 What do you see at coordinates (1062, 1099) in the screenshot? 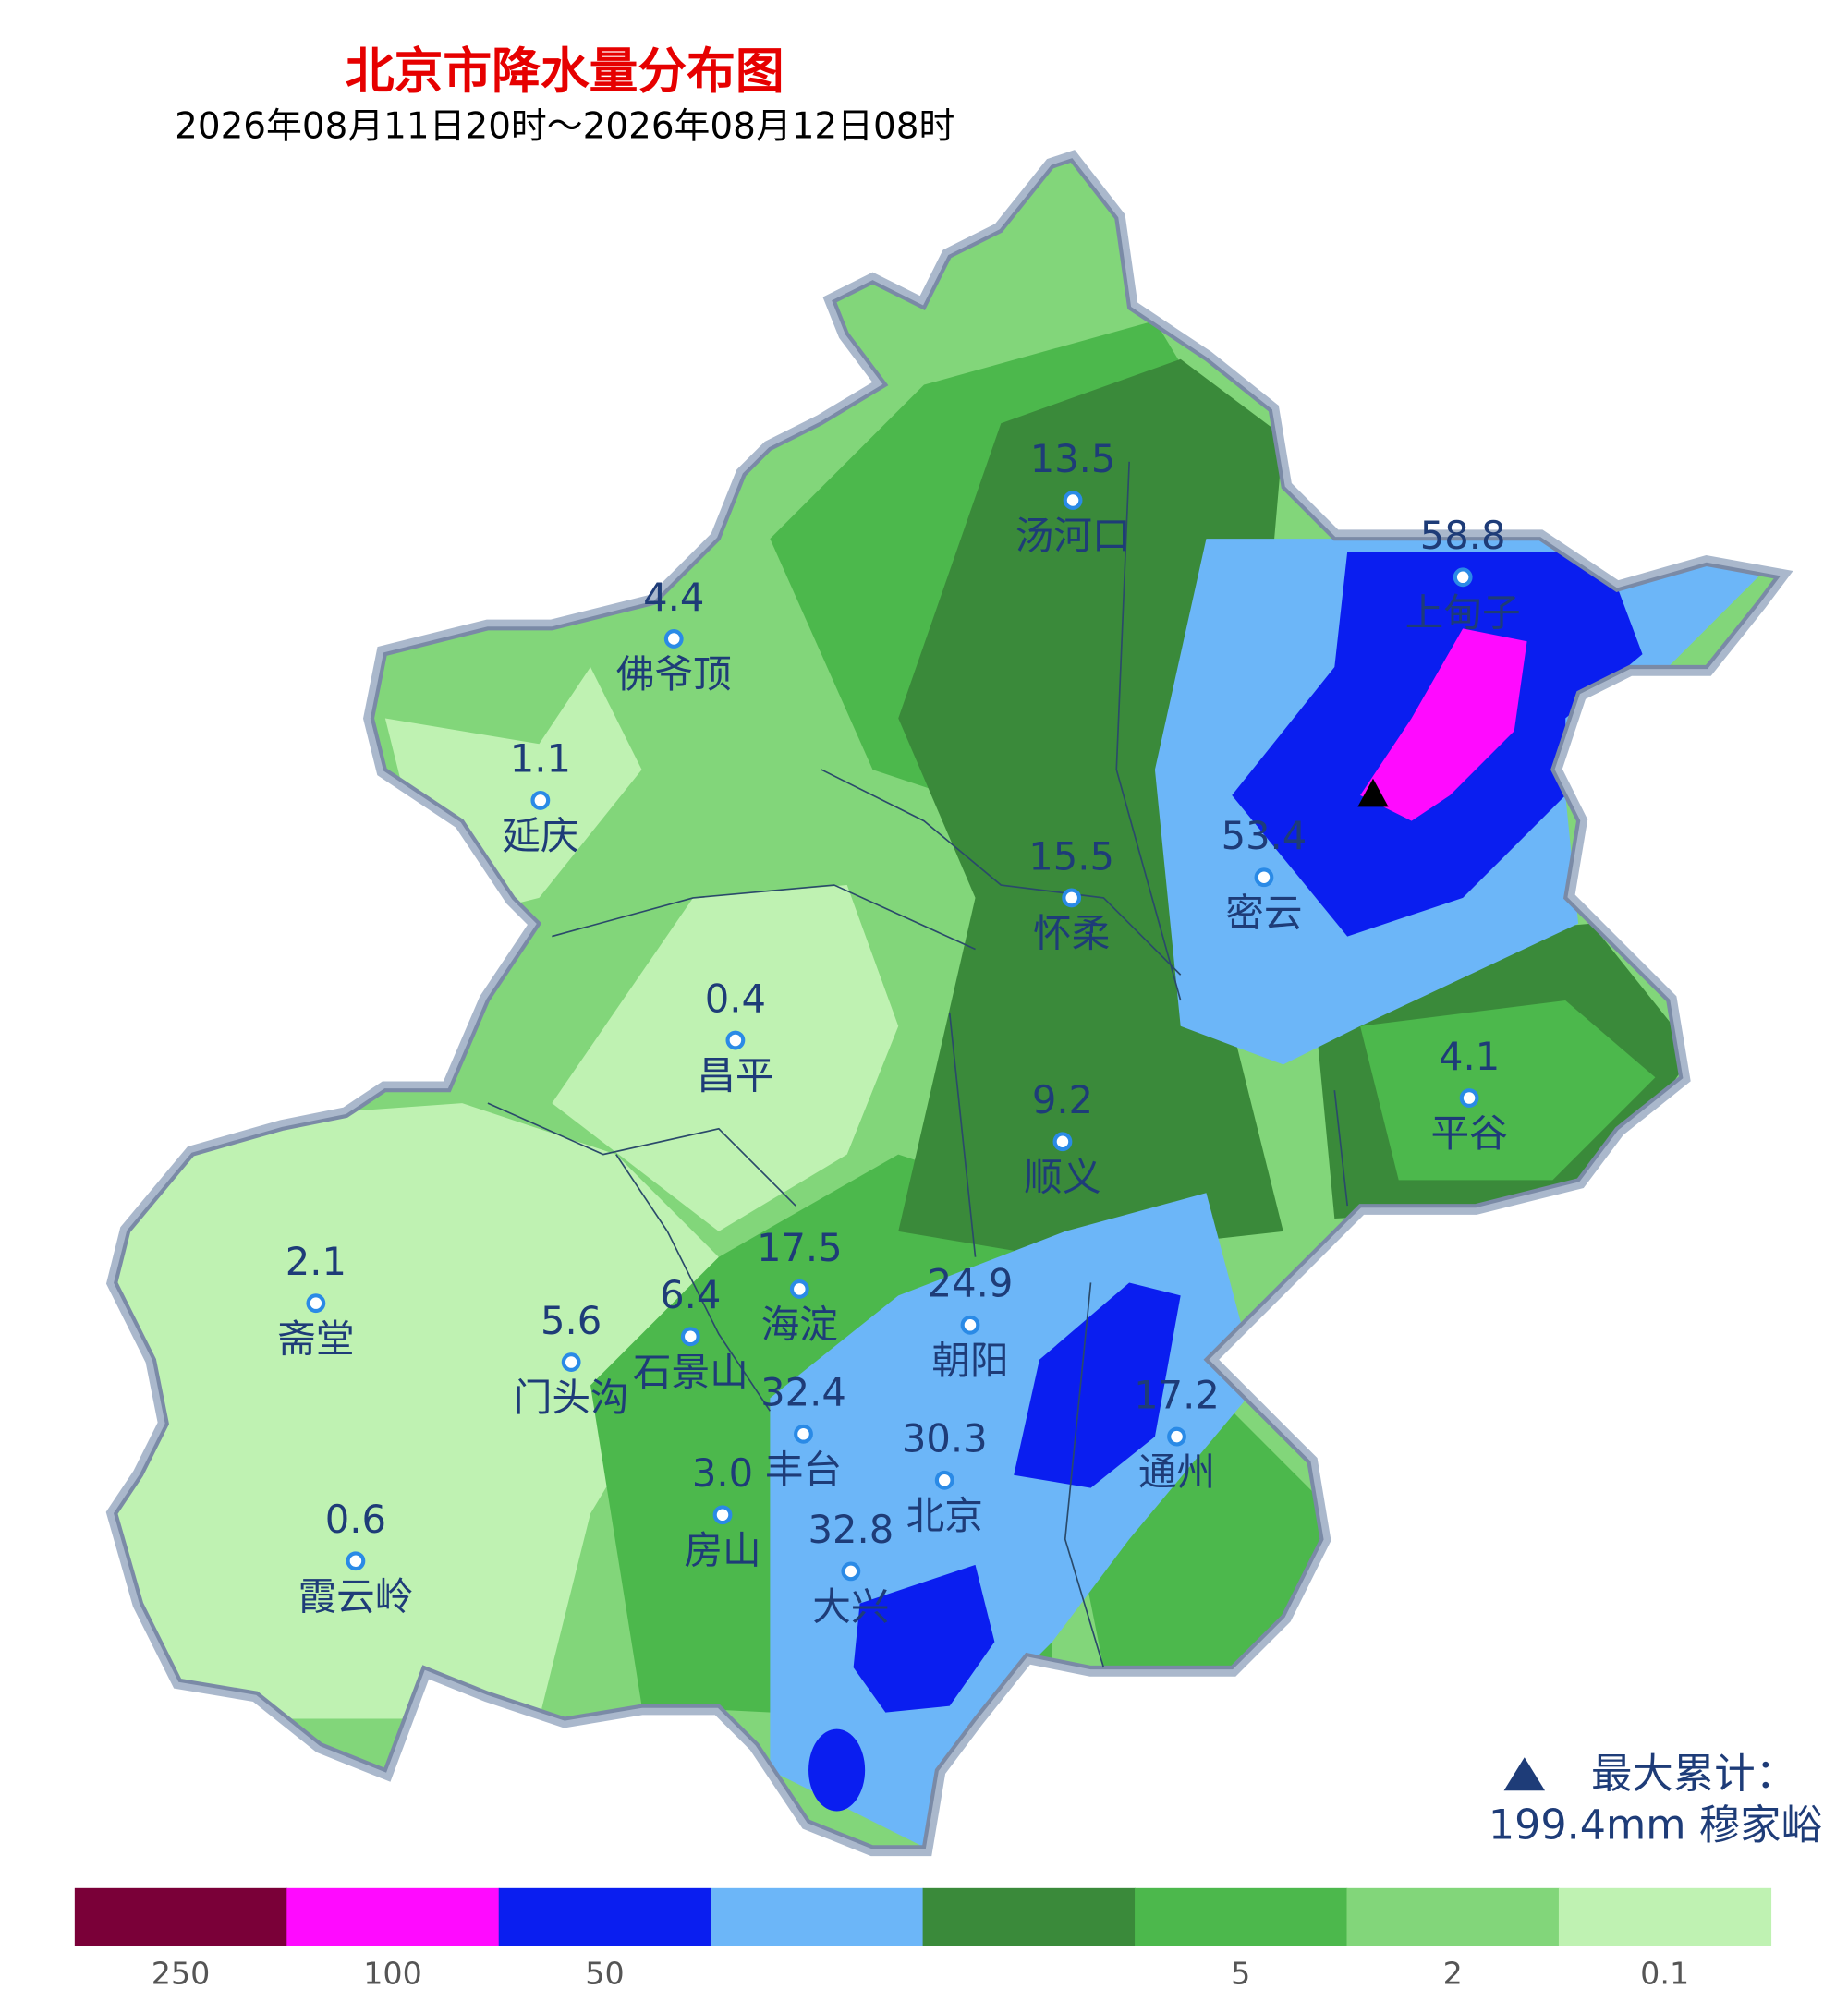
I see `station-value: 9.2` at bounding box center [1062, 1099].